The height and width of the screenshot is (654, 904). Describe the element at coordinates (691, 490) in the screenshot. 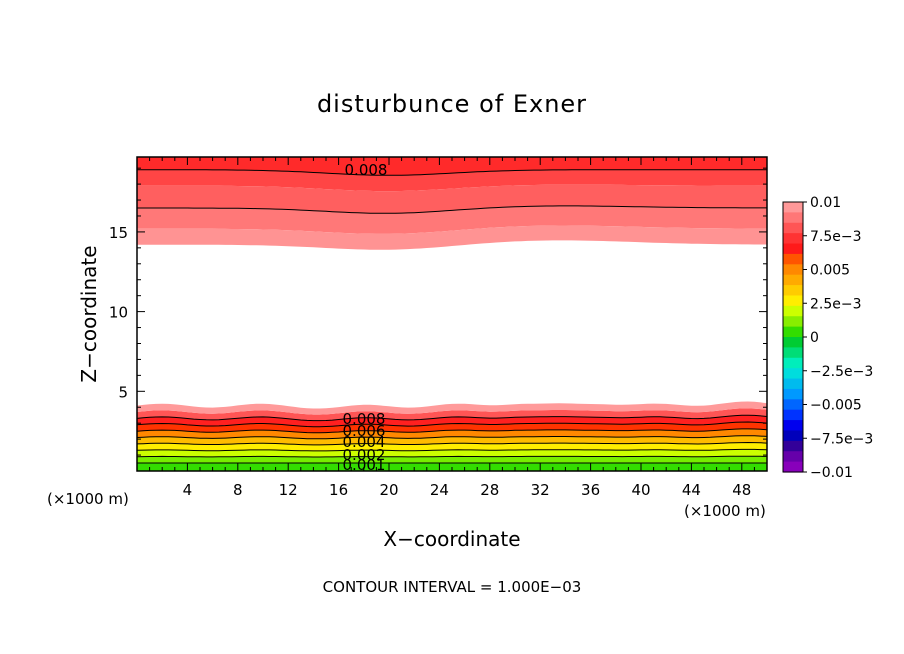

I see `x-tick-label: 44` at that location.